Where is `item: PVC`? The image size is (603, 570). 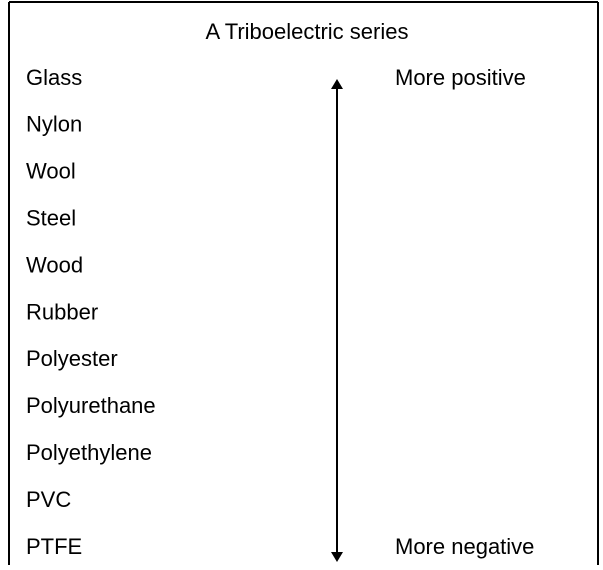 item: PVC is located at coordinates (48, 499).